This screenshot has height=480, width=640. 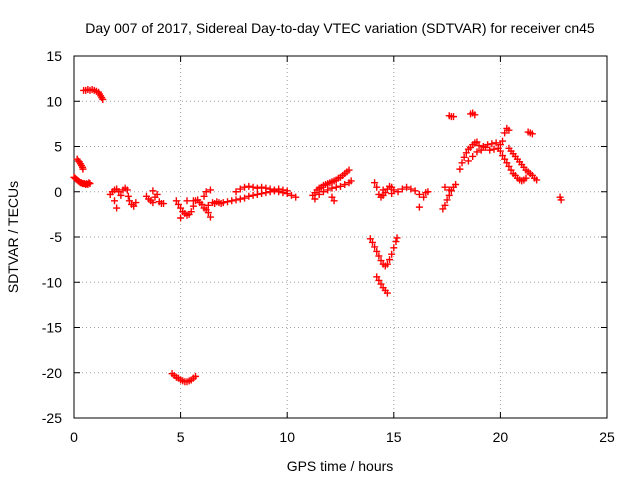 What do you see at coordinates (58, 147) in the screenshot?
I see `y-tick-label: 5` at bounding box center [58, 147].